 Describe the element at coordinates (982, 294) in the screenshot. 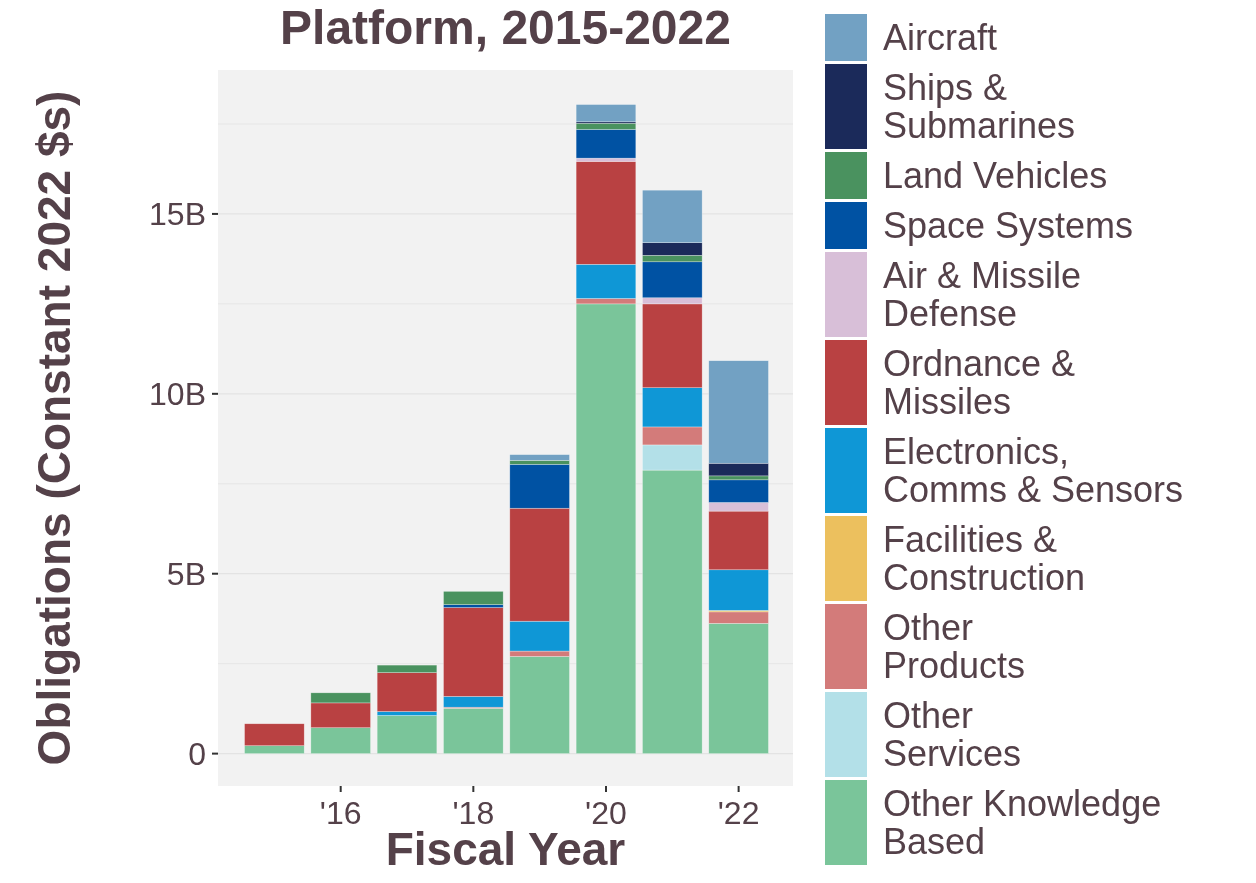

I see `legend-label: Air & Missile Defense` at that location.